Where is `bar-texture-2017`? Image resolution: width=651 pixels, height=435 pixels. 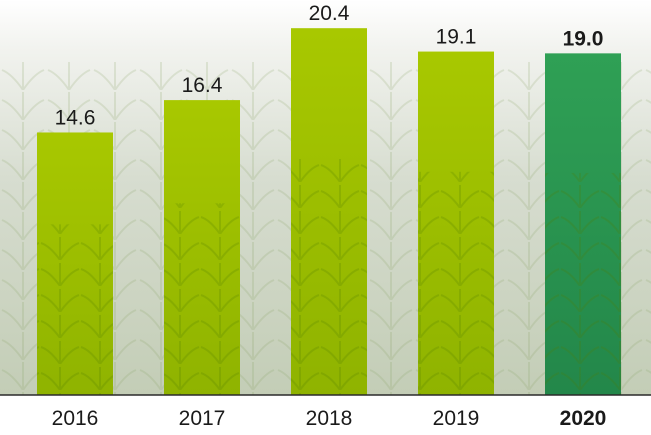
bar-texture-2017 is located at coordinates (202, 299).